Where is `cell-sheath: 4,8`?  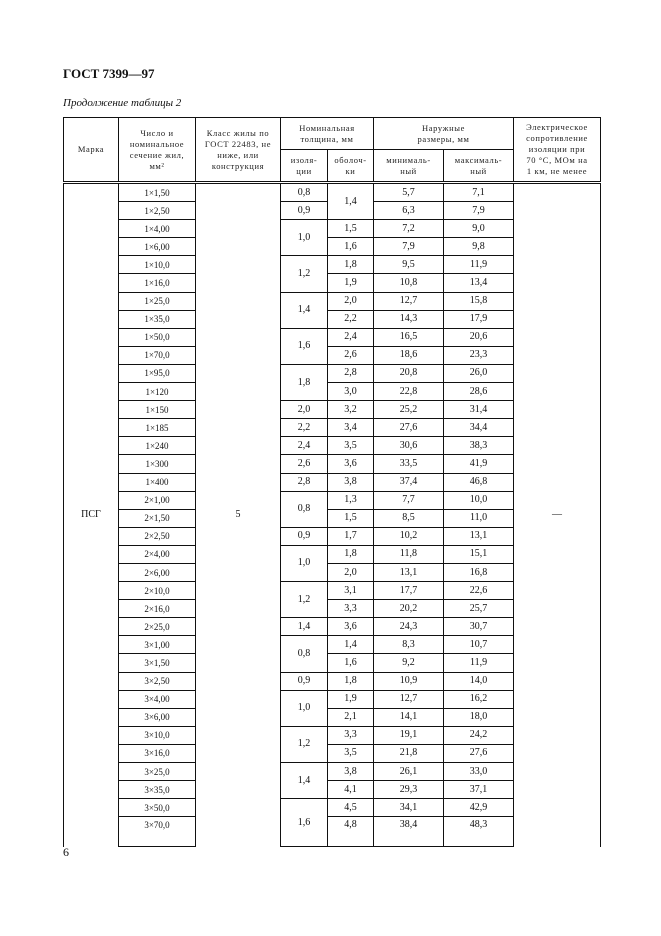
cell-sheath: 4,8 is located at coordinates (350, 832).